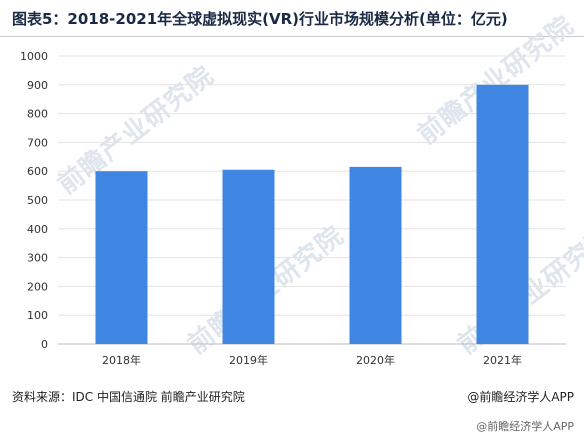  I want to click on chart-title: 图表5：2018-2021年全球虚拟现实(VR)行业市场规模分析(单位：亿元), so click(260, 19).